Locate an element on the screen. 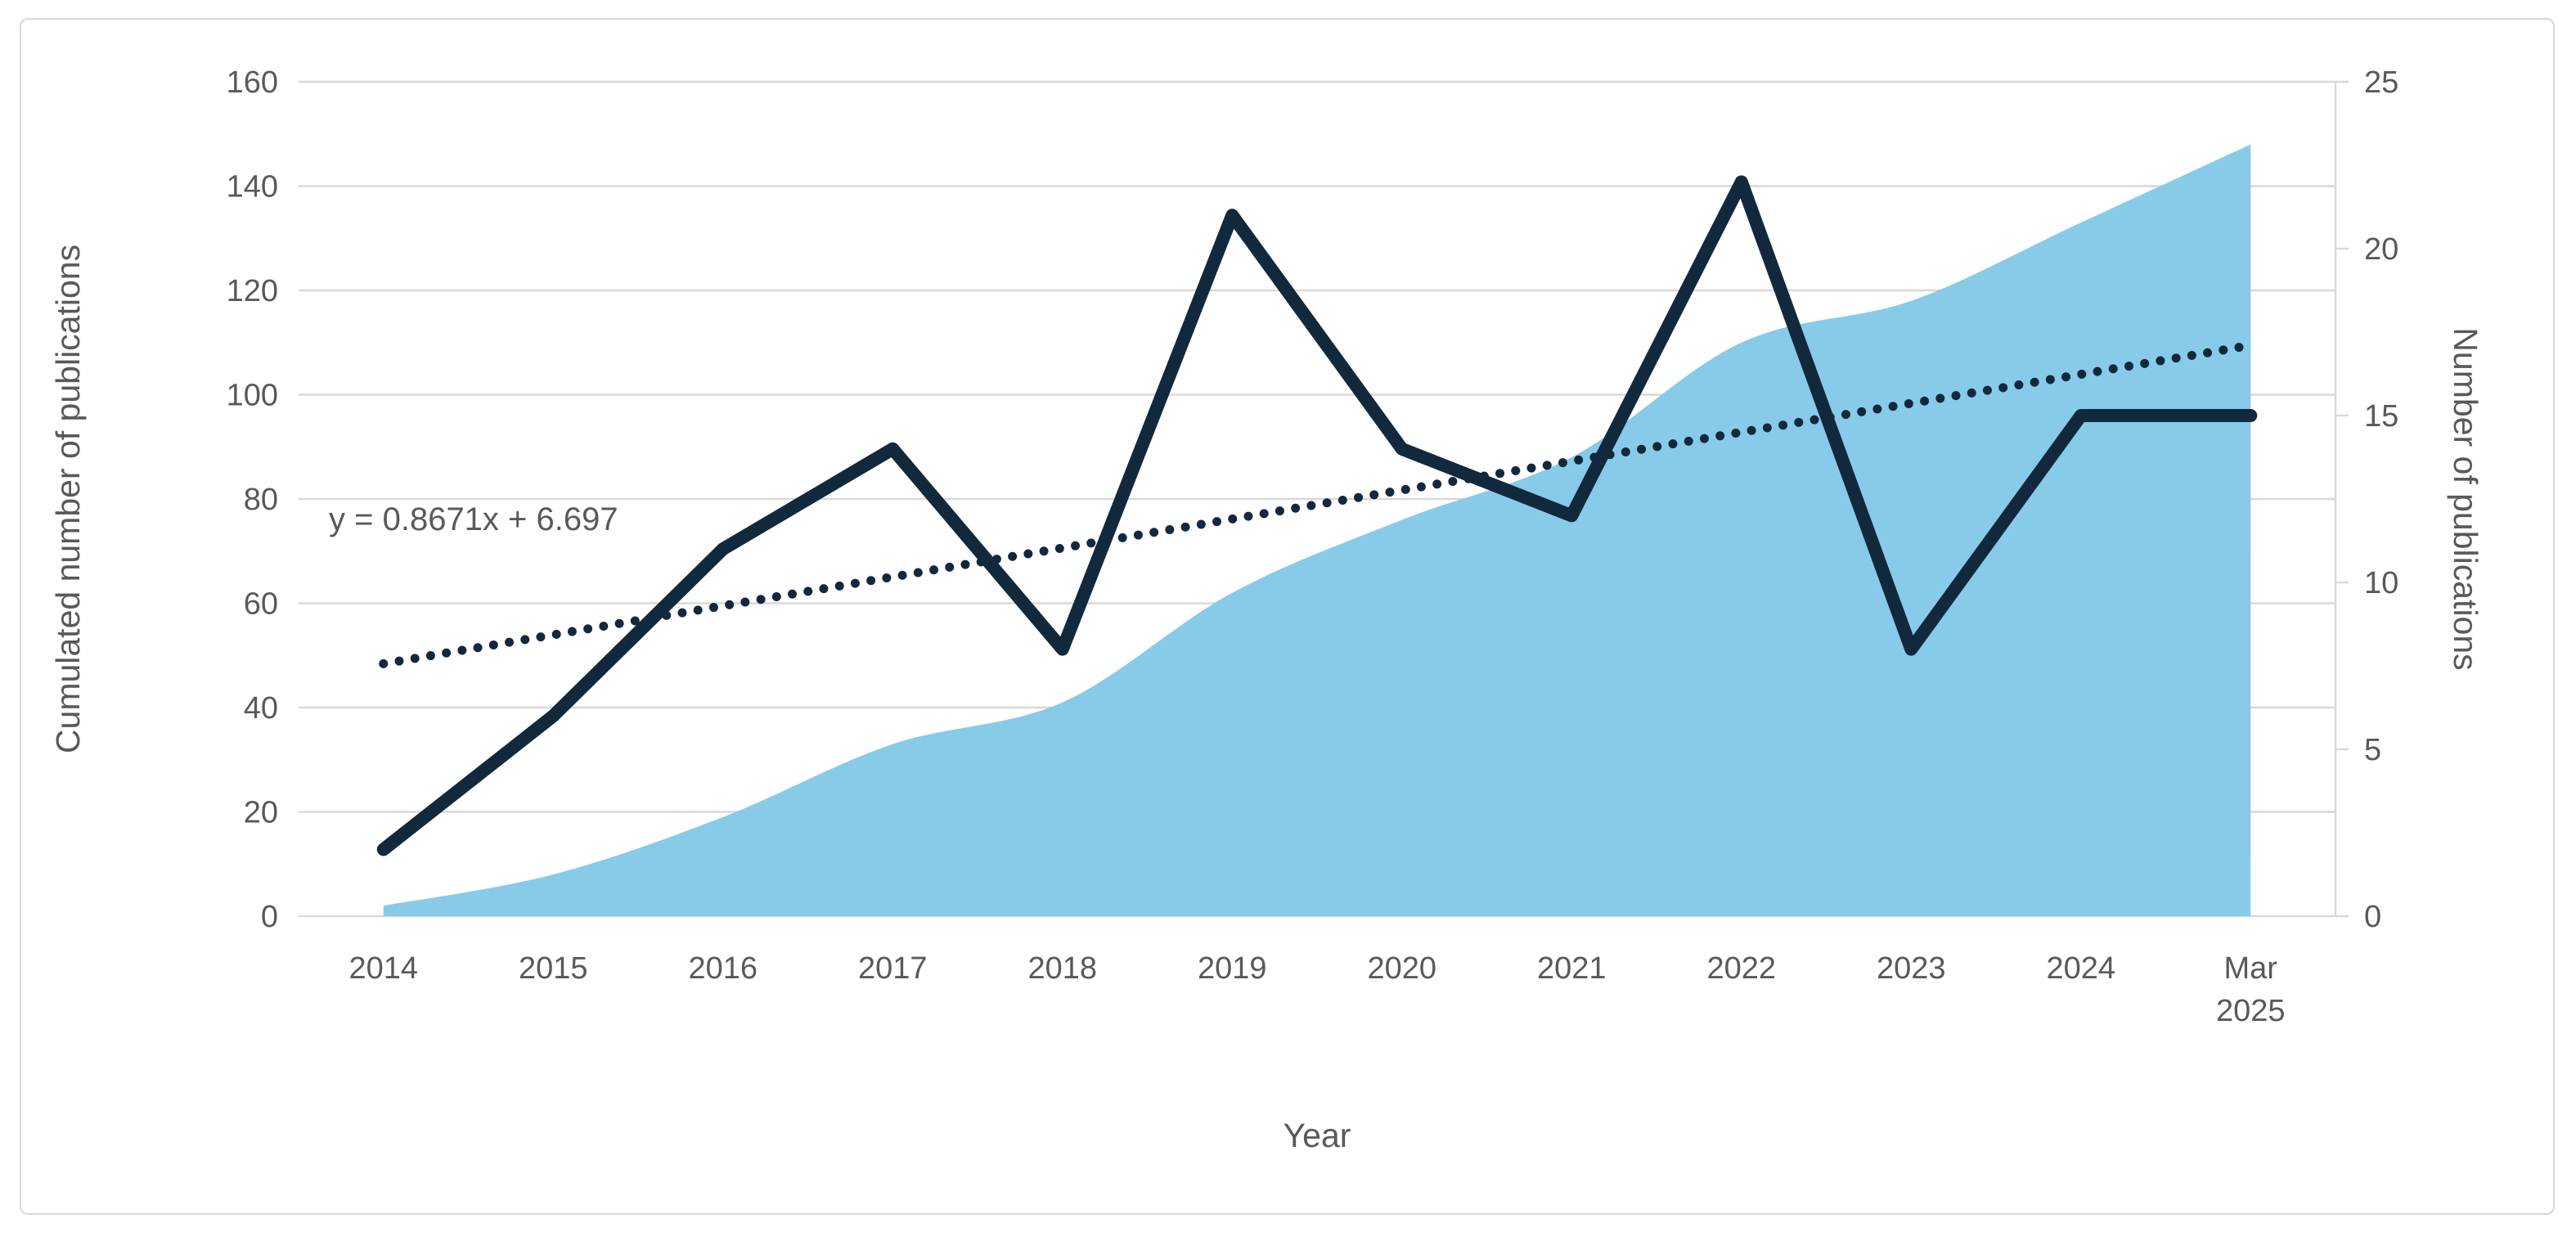 This screenshot has height=1236, width=2576. x-tick-label-2: 2016 is located at coordinates (723, 968).